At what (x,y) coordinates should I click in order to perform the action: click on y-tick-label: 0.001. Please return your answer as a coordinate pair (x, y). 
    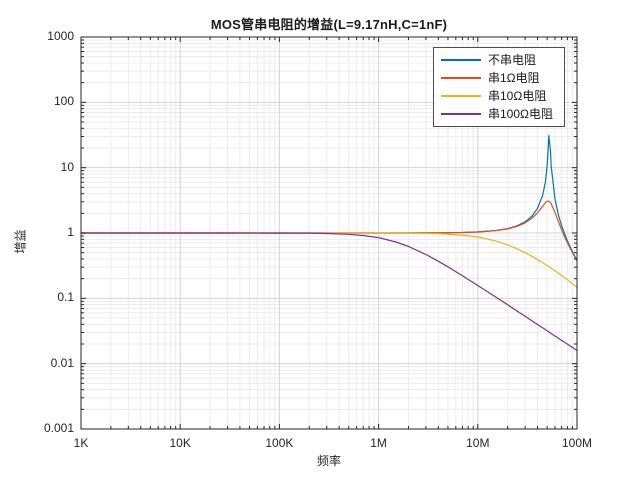
    Looking at the image, I should click on (58, 428).